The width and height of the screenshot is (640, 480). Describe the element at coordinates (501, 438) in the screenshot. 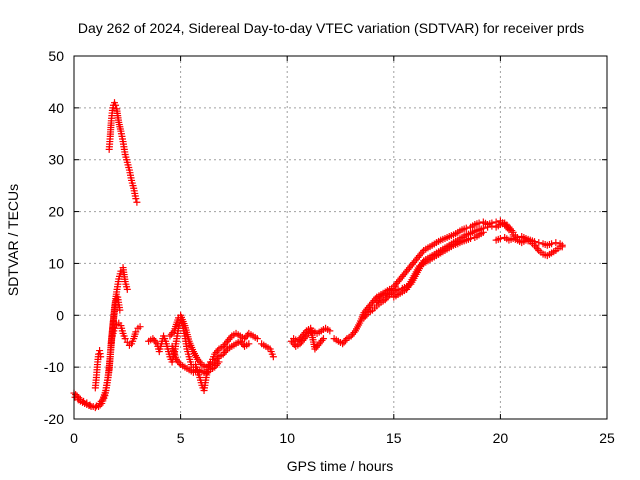

I see `x-tick-label: 20` at that location.